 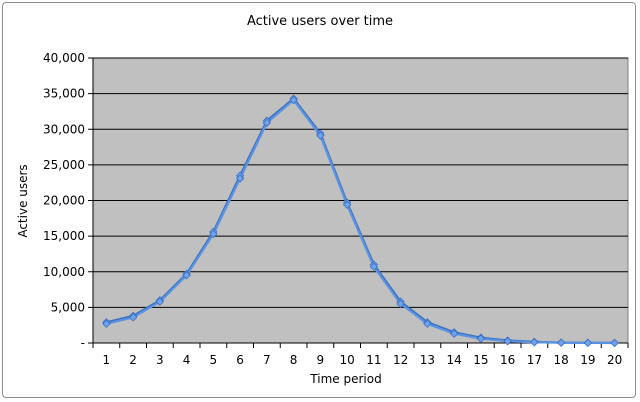 What do you see at coordinates (160, 360) in the screenshot?
I see `x-tick-label: 3` at bounding box center [160, 360].